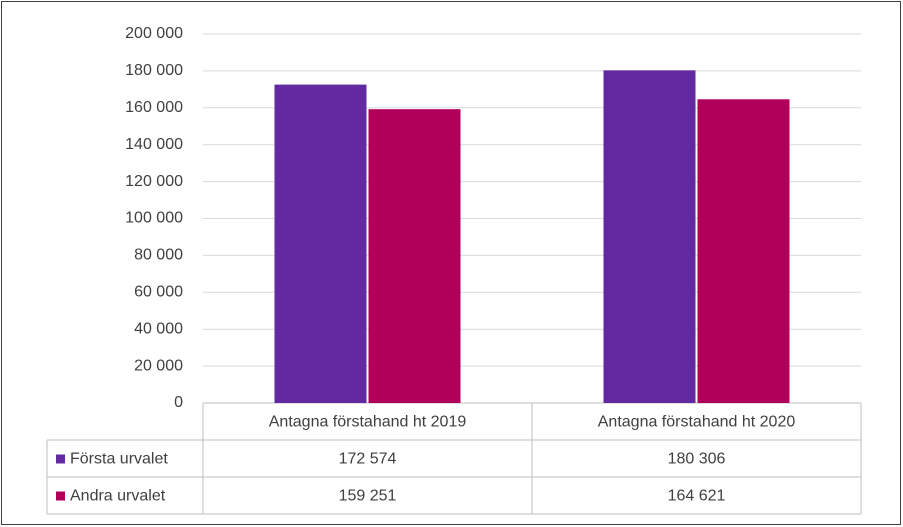  I want to click on table-value: 180 306, so click(697, 459).